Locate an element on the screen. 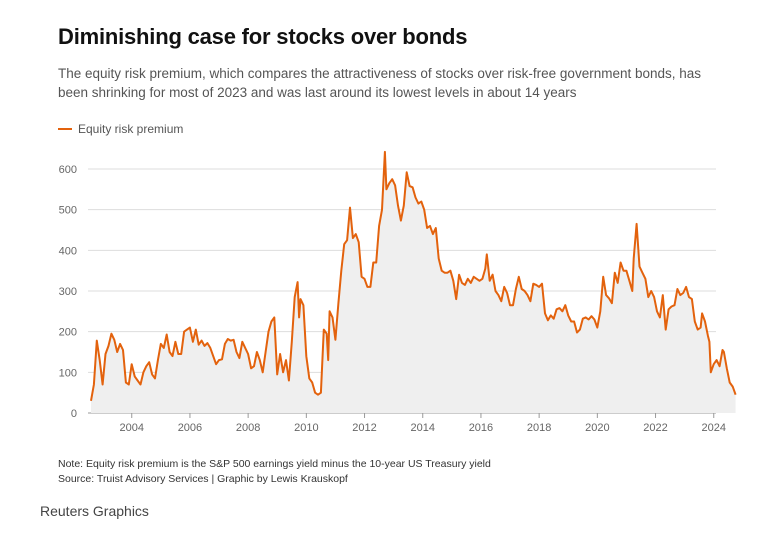 Image resolution: width=760 pixels, height=538 pixels. x-tick-label: 2006 is located at coordinates (190, 428).